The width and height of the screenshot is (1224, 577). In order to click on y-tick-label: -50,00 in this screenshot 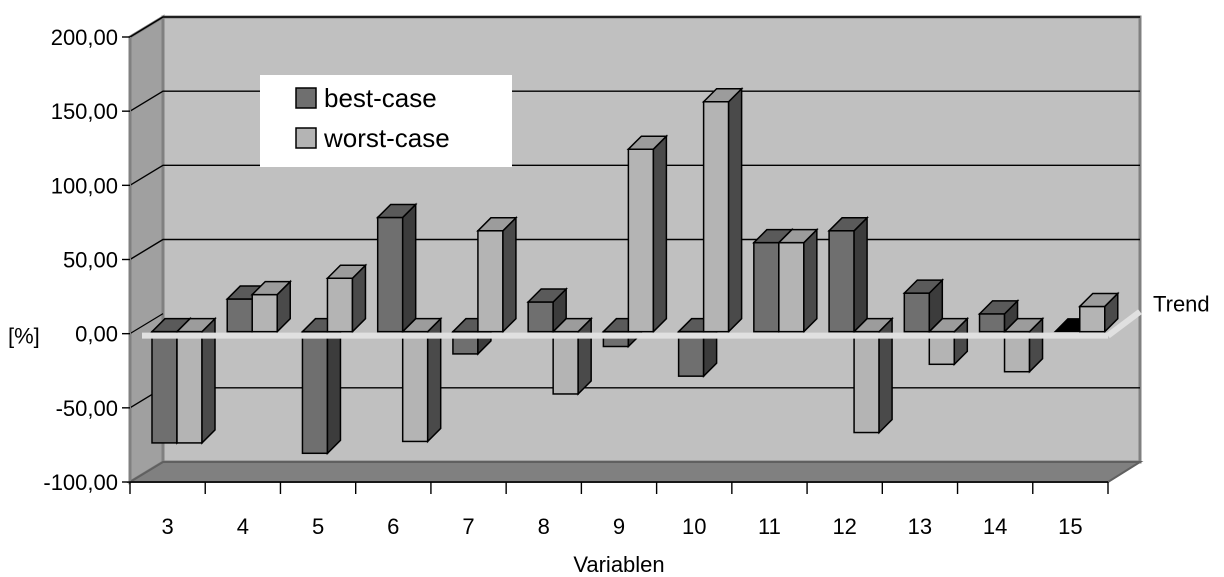, I will do `click(87, 408)`.